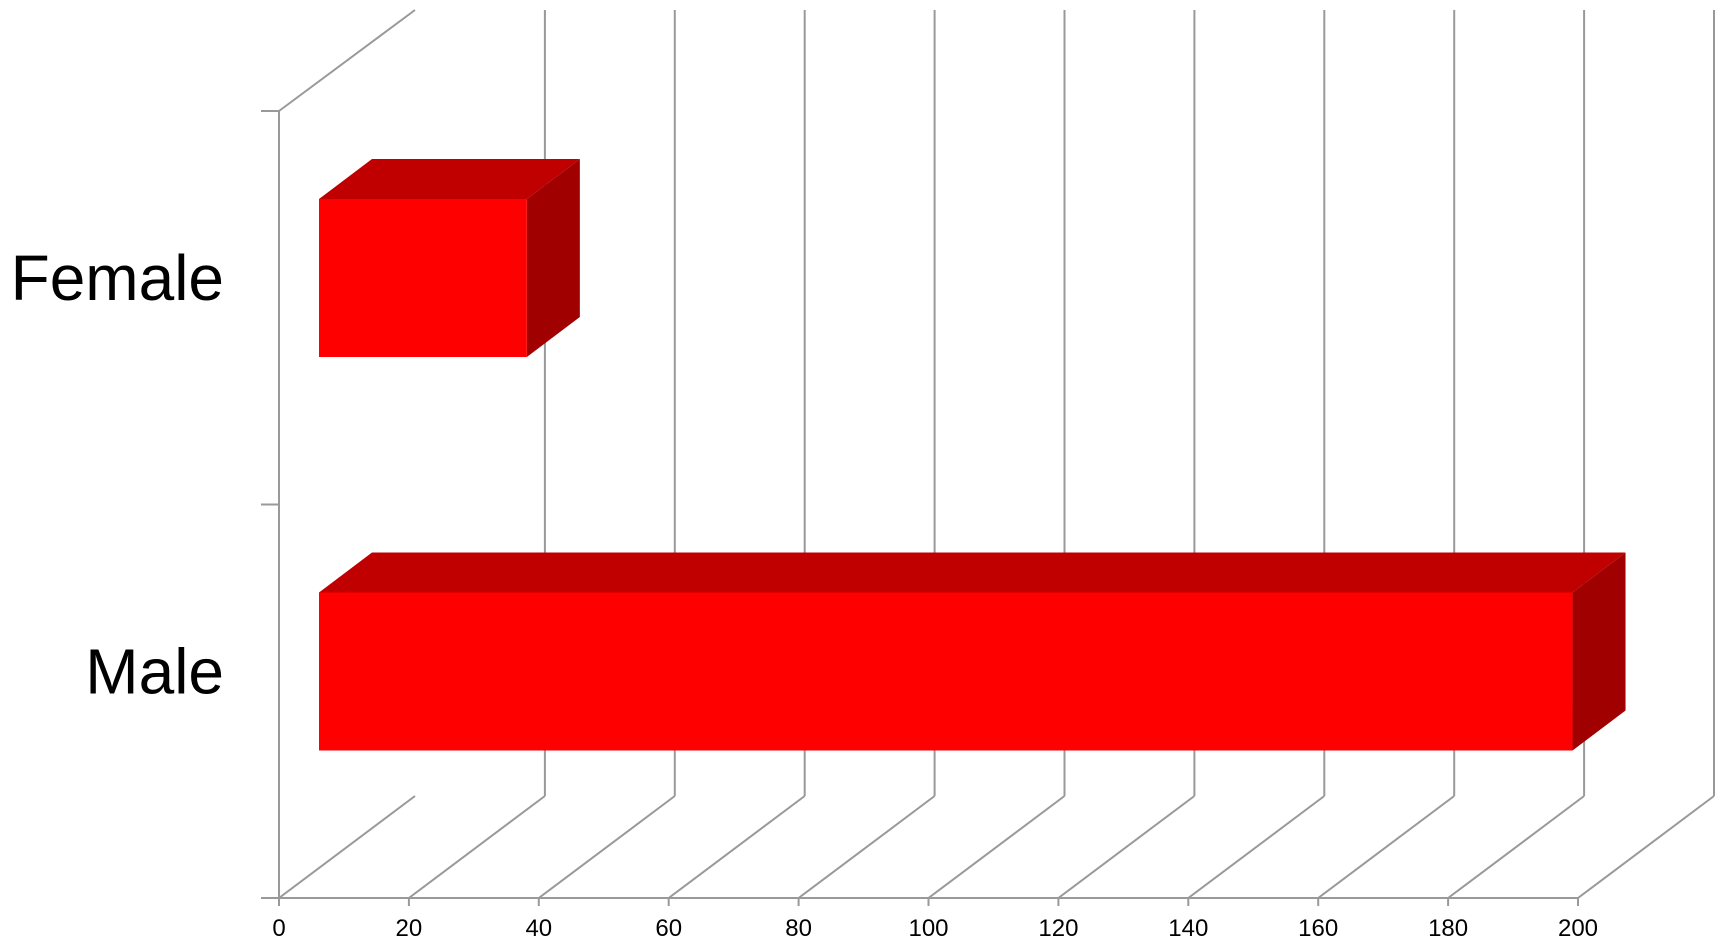 This screenshot has height=942, width=1719. What do you see at coordinates (347, 60) in the screenshot?
I see `axis-line-top-diagonal` at bounding box center [347, 60].